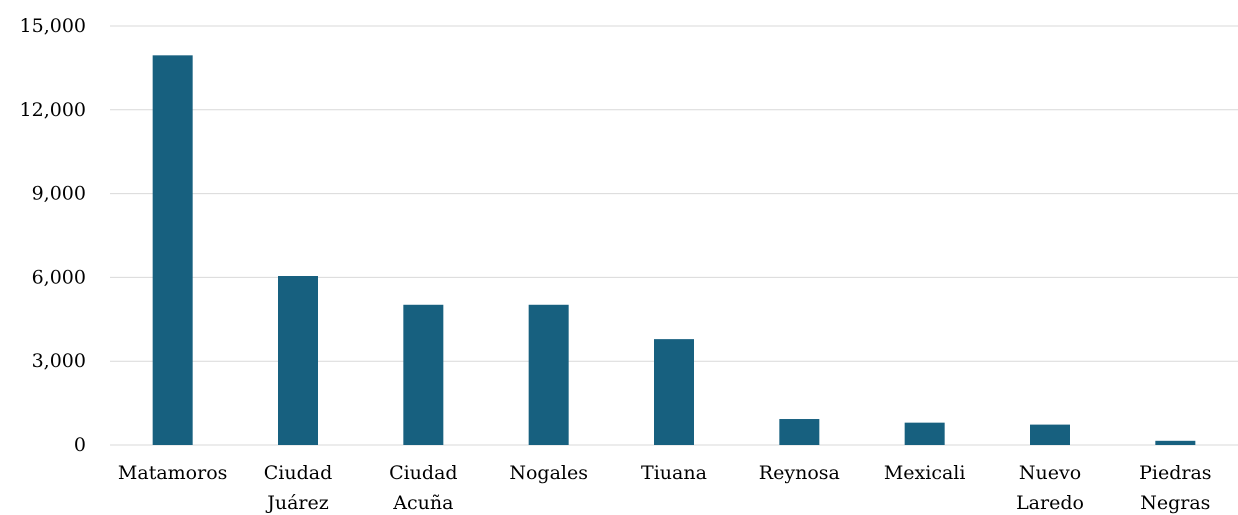 The height and width of the screenshot is (515, 1238). What do you see at coordinates (1175, 473) in the screenshot?
I see `x-category-label: Piedras` at bounding box center [1175, 473].